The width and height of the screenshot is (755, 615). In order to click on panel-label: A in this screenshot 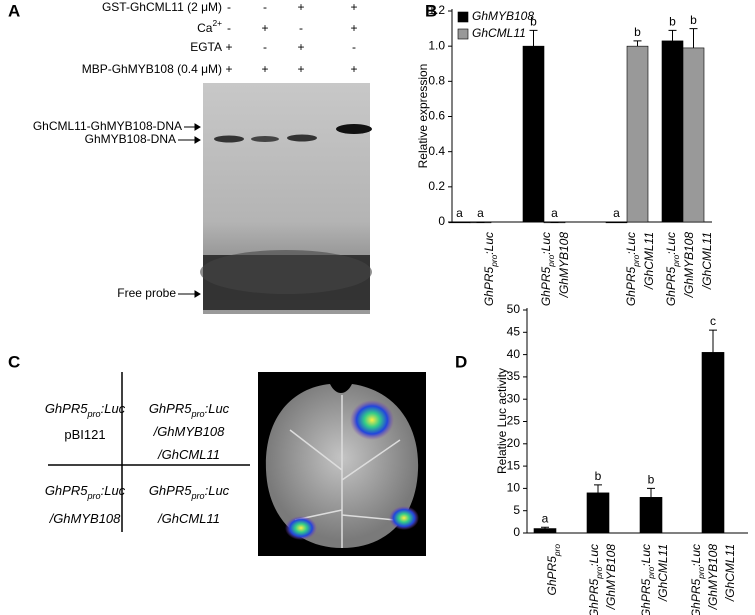, I will do `click(14, 10)`.